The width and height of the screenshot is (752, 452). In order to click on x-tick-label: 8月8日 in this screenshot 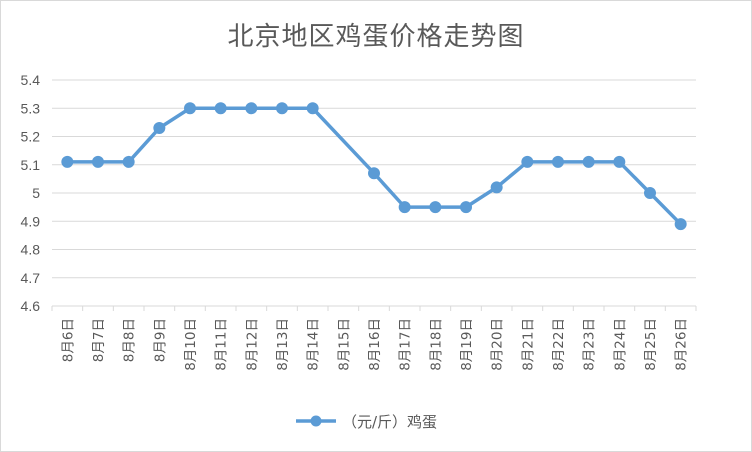, I will do `click(130, 340)`.